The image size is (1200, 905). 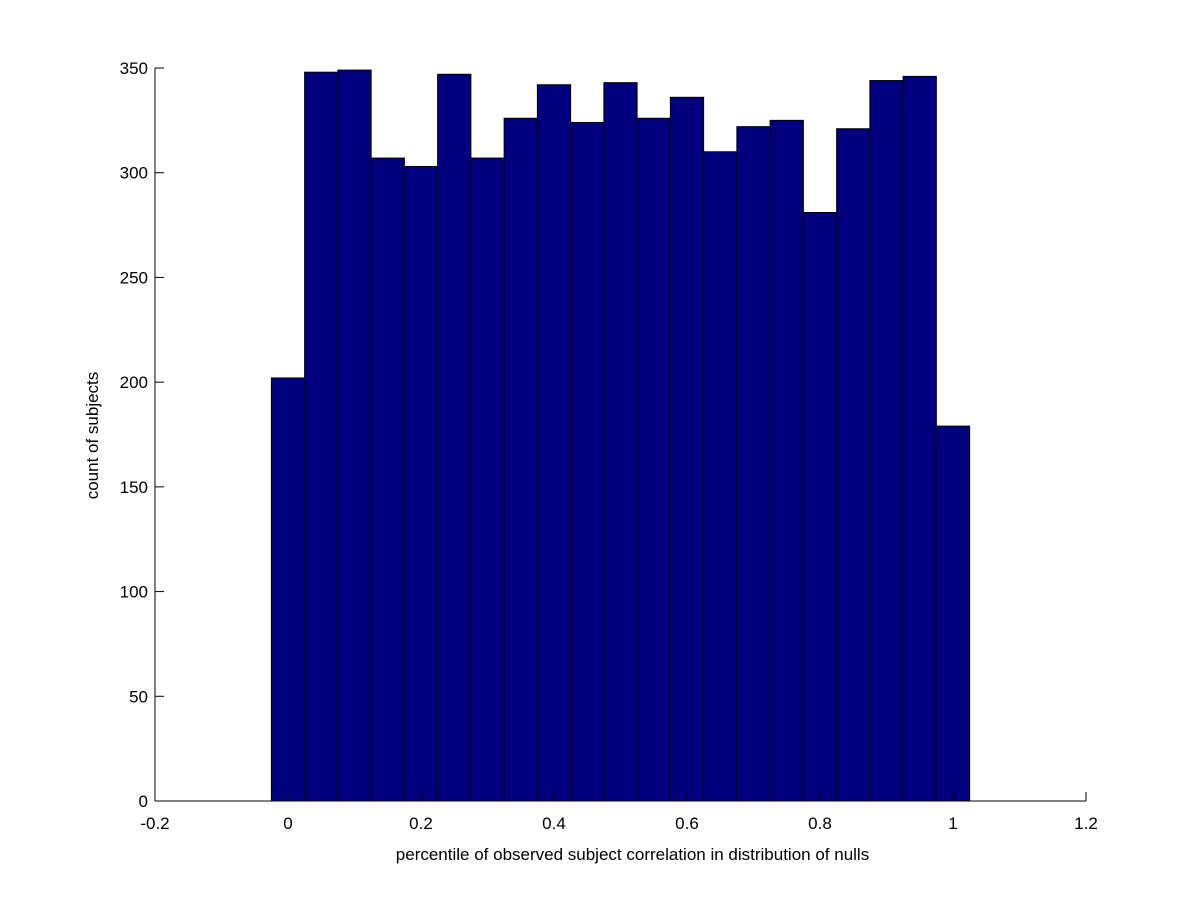 What do you see at coordinates (134, 592) in the screenshot?
I see `y-tick-label: 100` at bounding box center [134, 592].